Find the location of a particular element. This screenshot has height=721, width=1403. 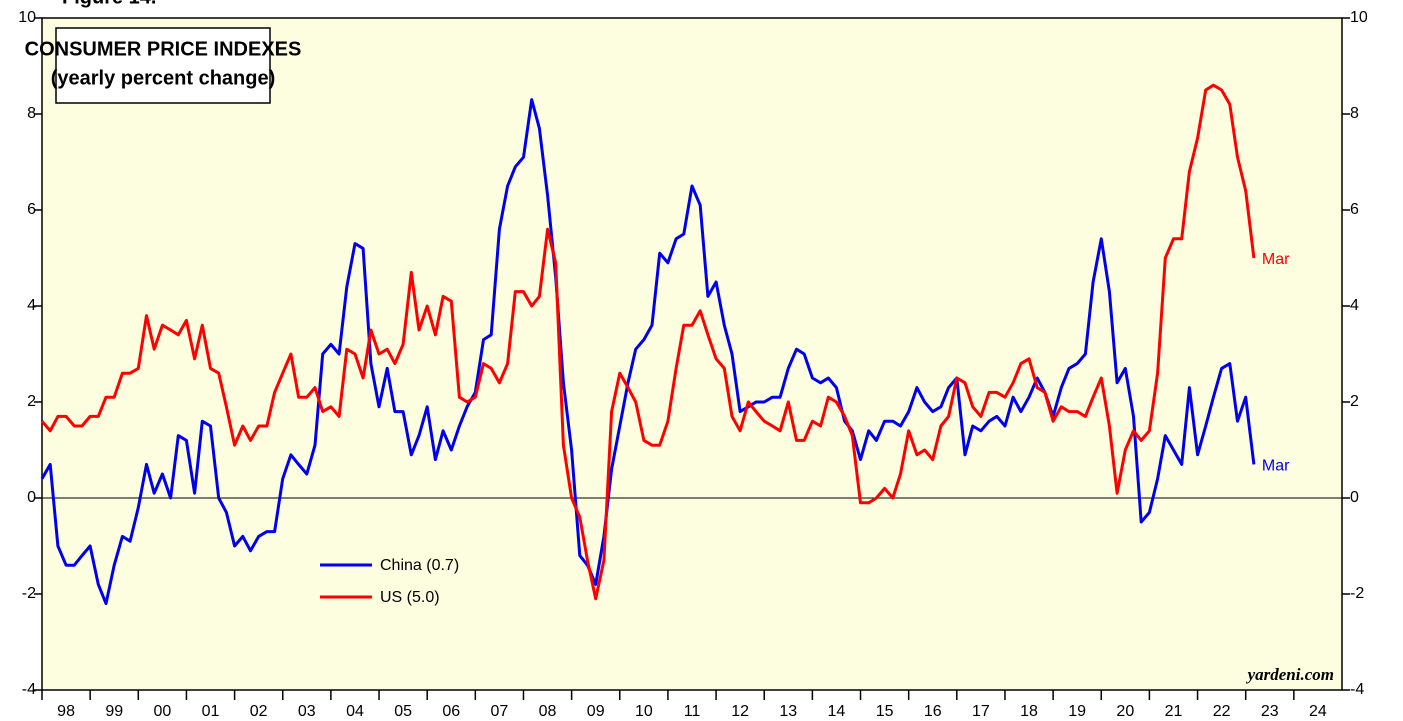

x-tick-label: 03 is located at coordinates (307, 711).